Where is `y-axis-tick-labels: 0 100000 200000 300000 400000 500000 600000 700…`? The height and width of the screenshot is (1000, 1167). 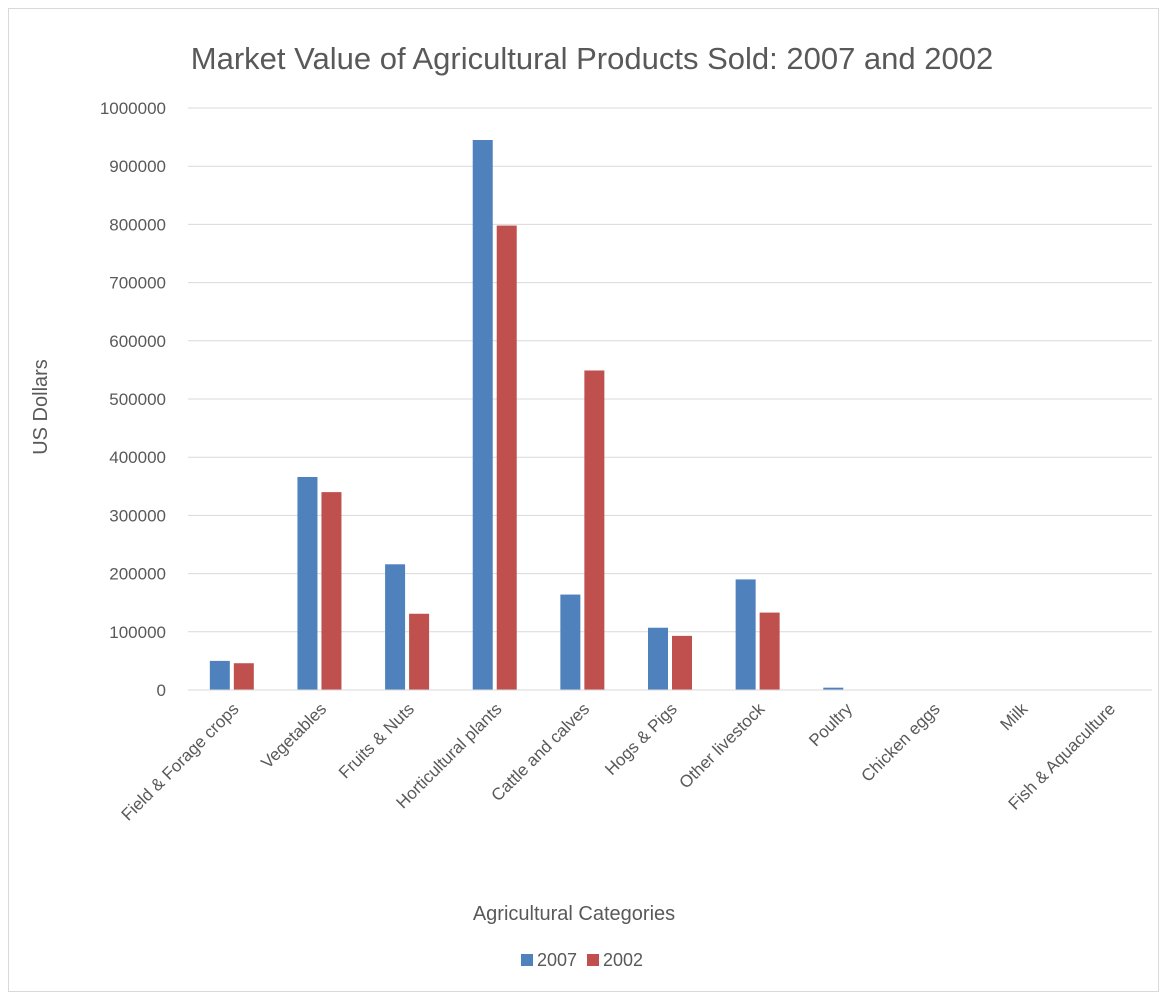
y-axis-tick-labels: 0 100000 200000 300000 400000 500000 600000 700… is located at coordinates (133, 399).